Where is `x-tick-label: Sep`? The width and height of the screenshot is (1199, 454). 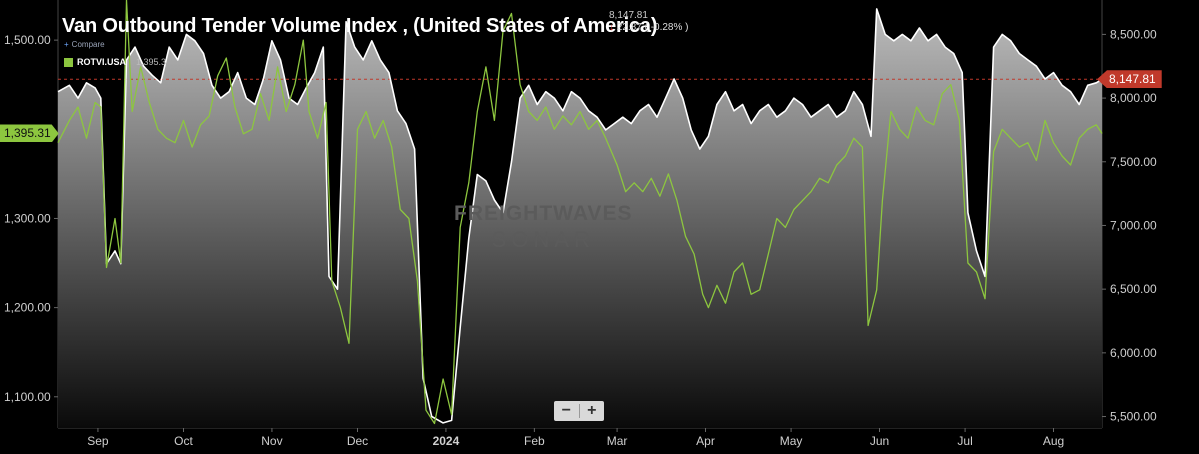 x-tick-label: Sep is located at coordinates (98, 441).